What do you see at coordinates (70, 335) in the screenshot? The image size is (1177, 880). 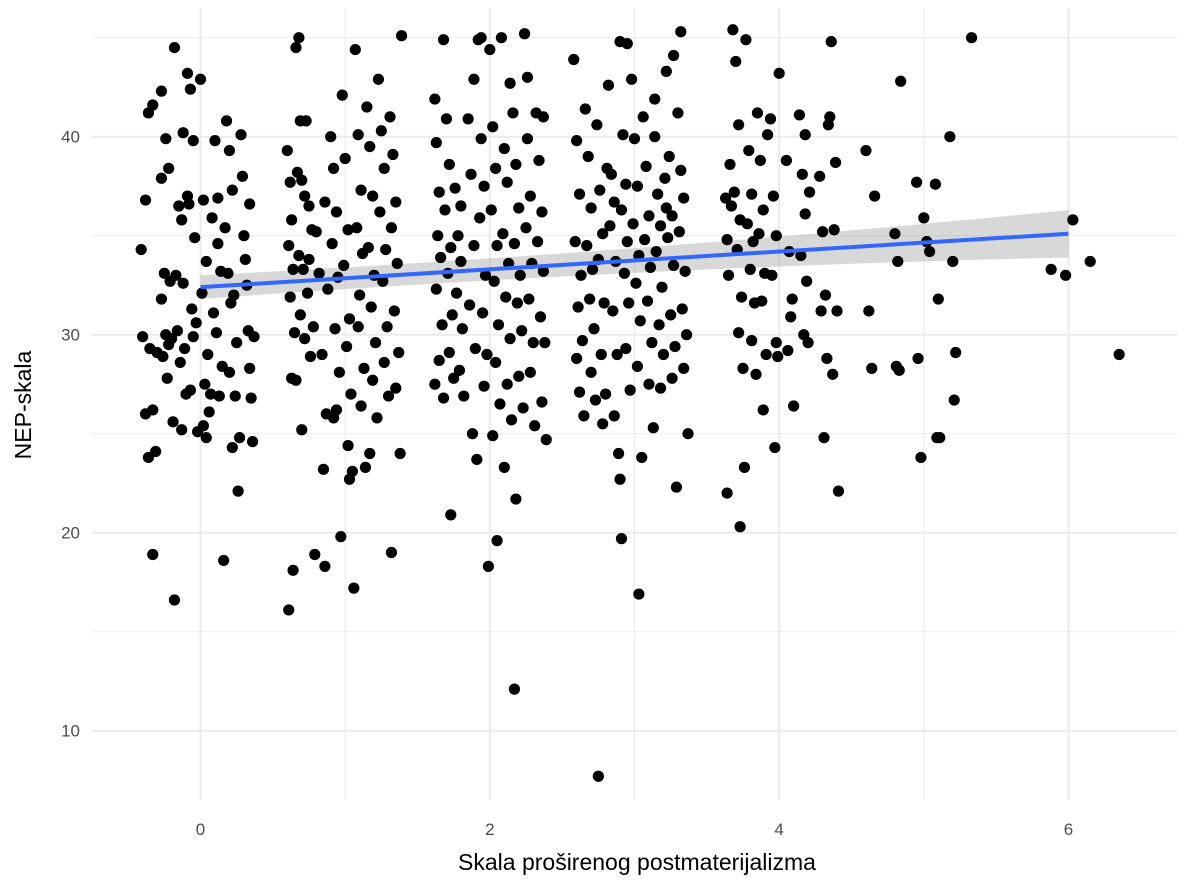 I see `y-tick-label: 30` at bounding box center [70, 335].